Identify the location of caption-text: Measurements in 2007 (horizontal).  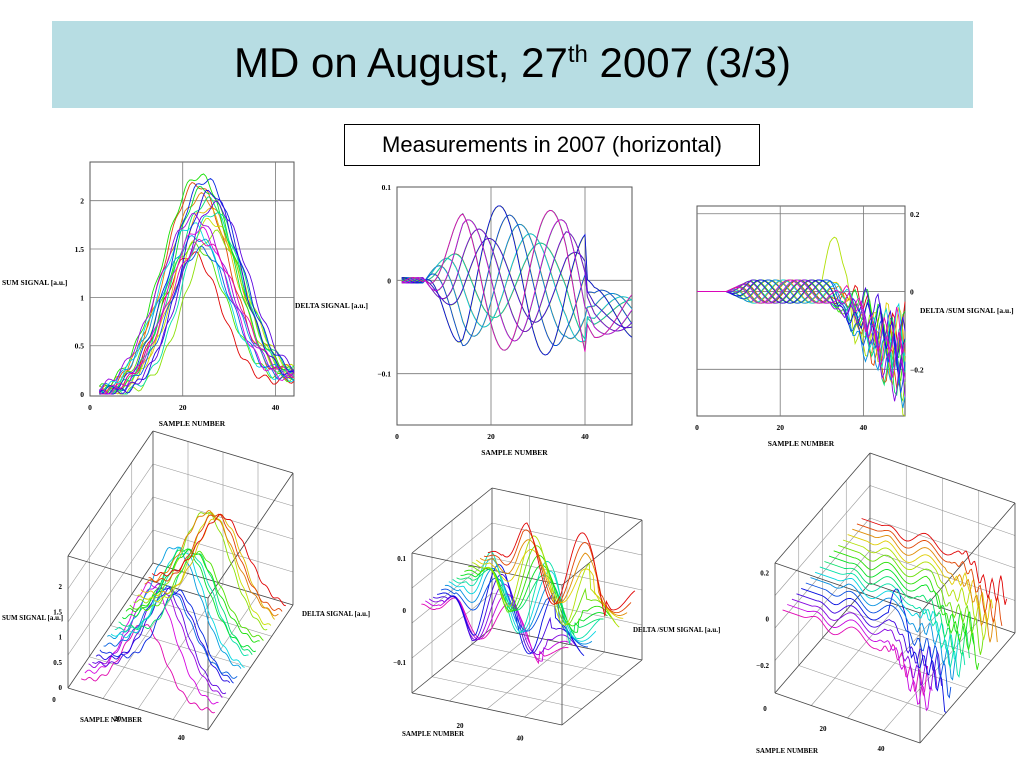
(552, 144).